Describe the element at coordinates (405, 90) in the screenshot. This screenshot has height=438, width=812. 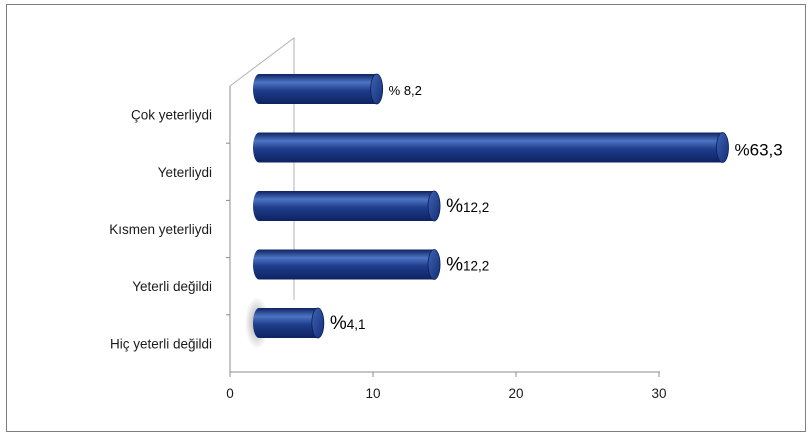
I see `data-label: % 8,2` at that location.